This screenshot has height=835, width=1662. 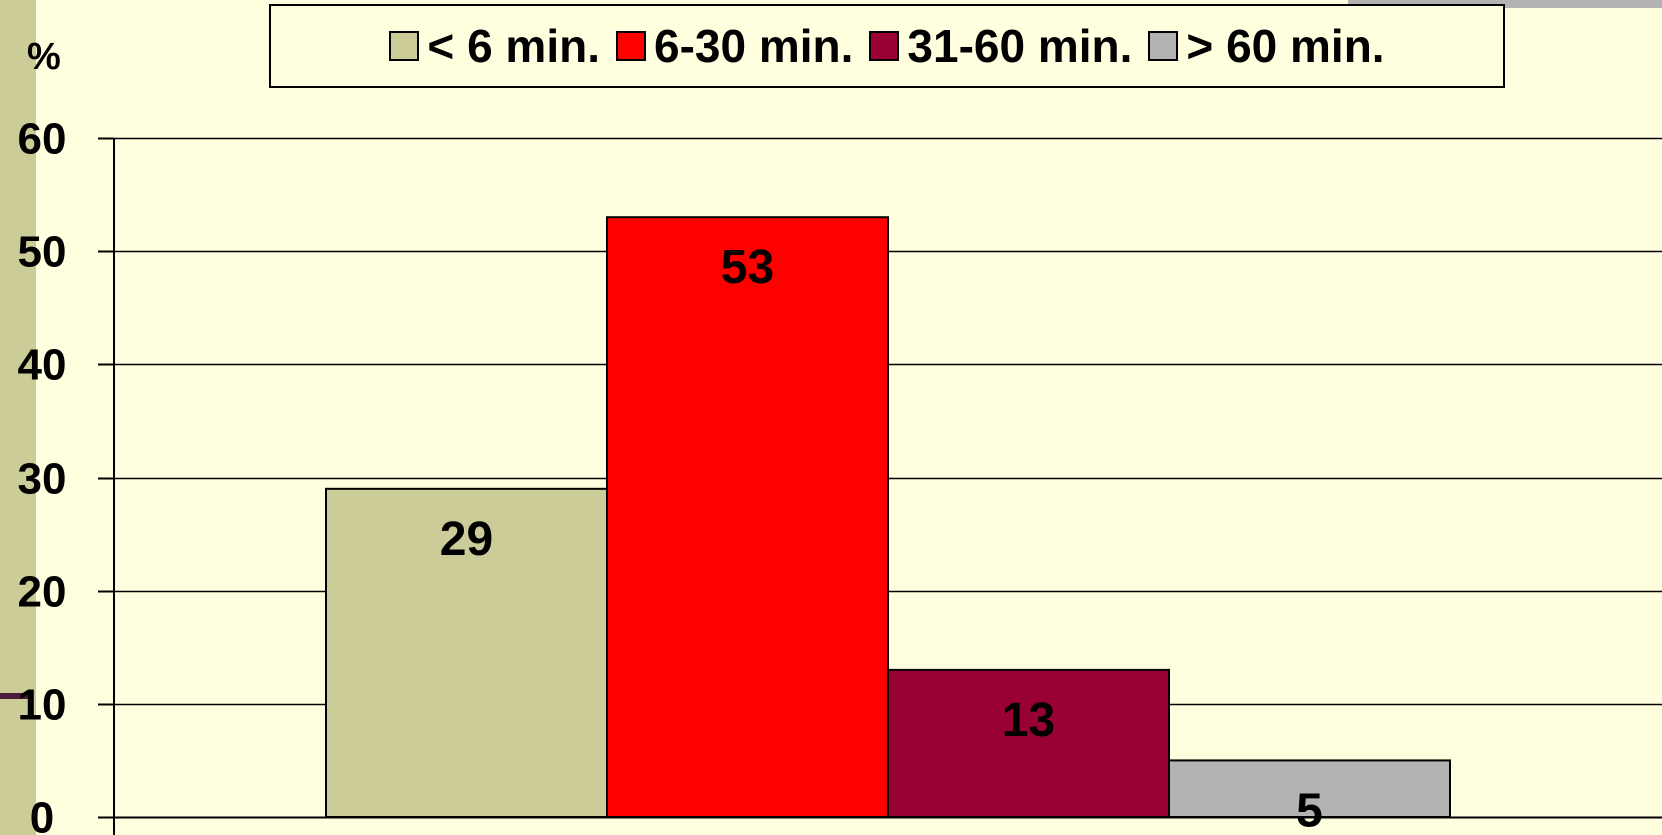 I want to click on legend-label-6-30: 6-30 min., so click(x=754, y=46).